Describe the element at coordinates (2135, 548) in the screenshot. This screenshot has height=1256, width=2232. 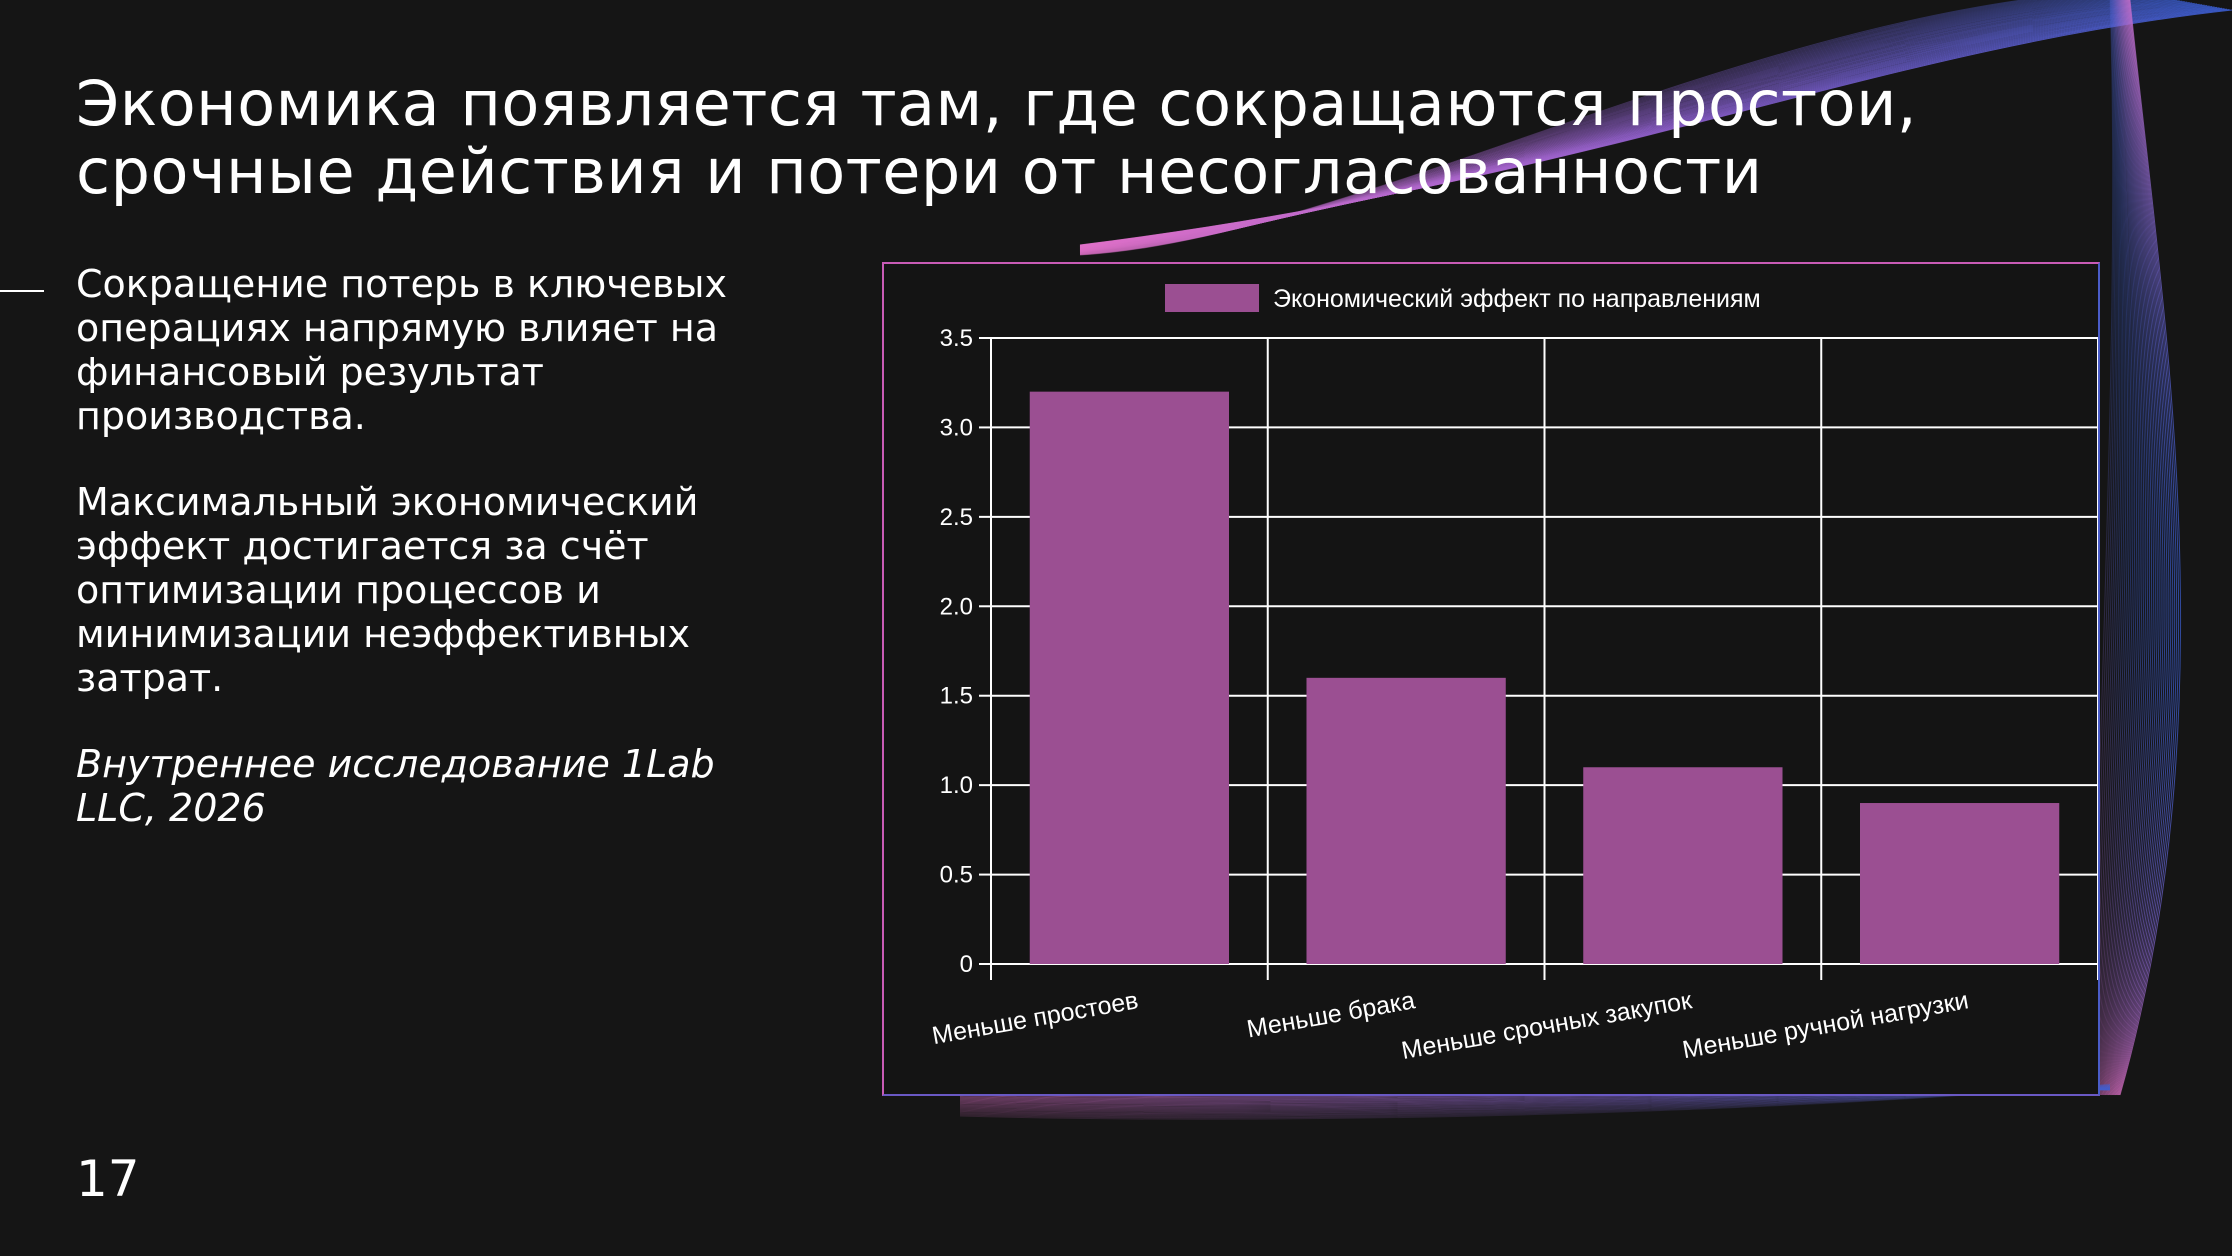
I see `wave-lines-right` at that location.